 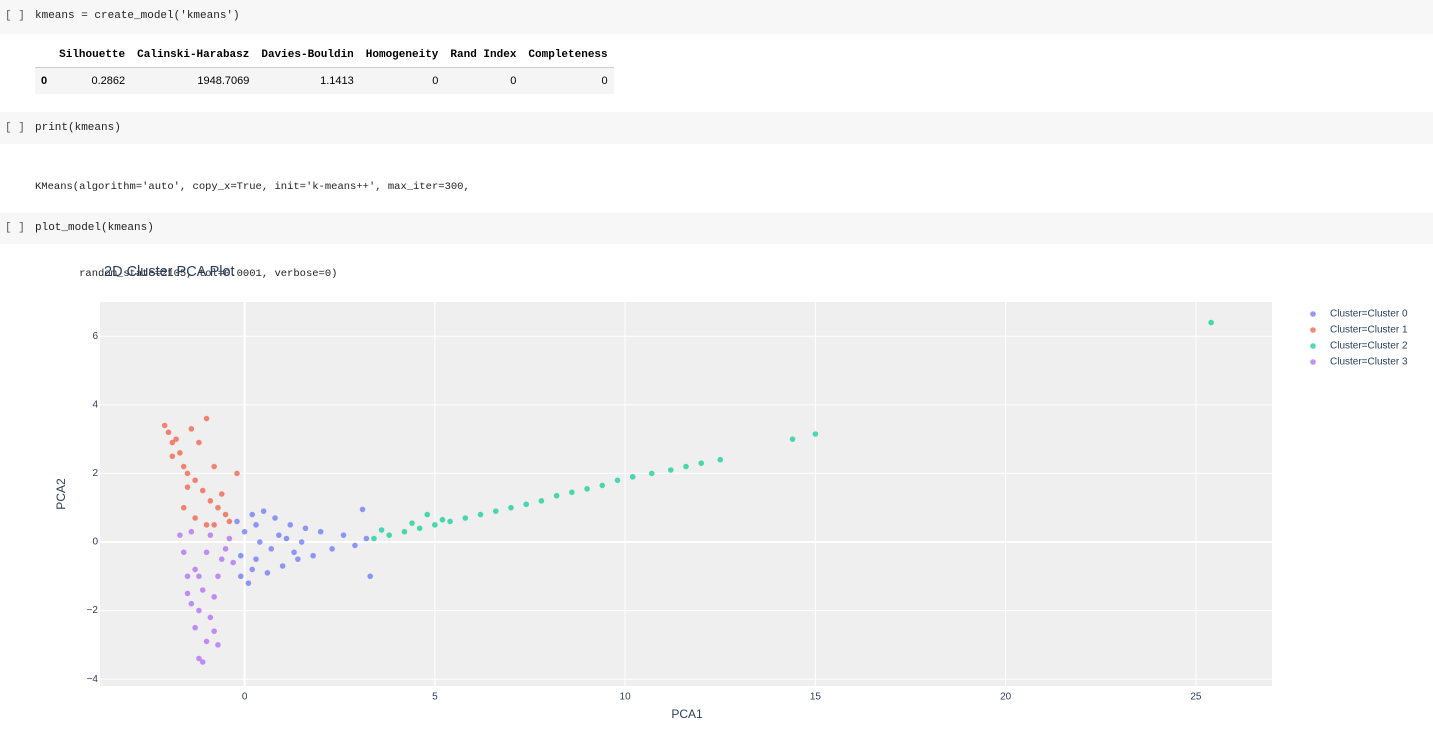 I want to click on table-cell: 0.2862, so click(x=92, y=80).